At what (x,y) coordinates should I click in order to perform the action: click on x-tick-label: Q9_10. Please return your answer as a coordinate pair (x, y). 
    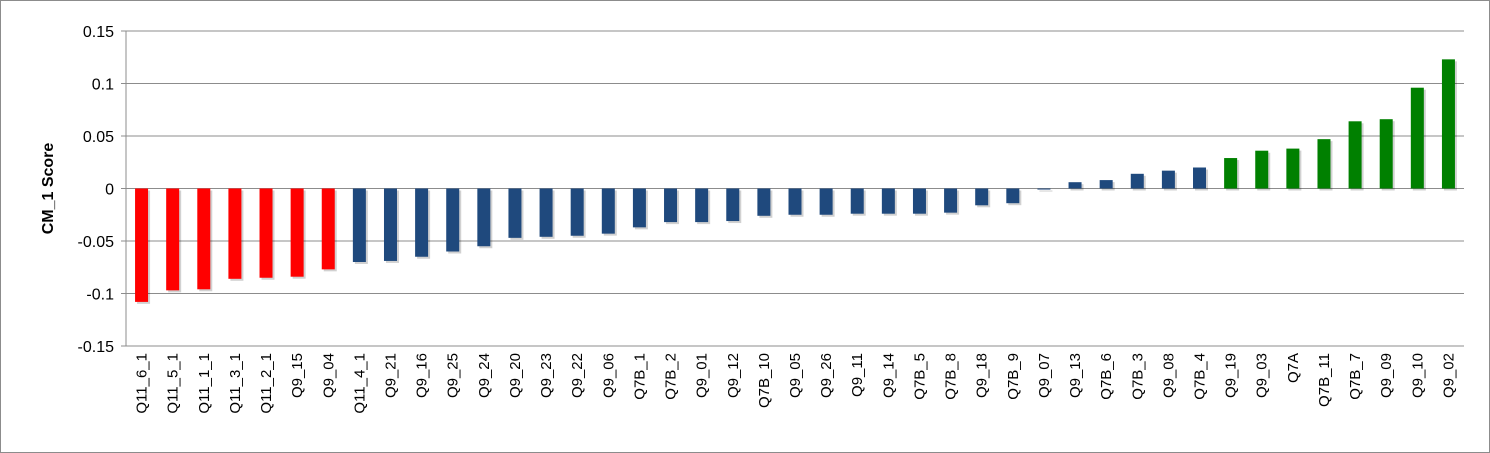
    Looking at the image, I should click on (1417, 375).